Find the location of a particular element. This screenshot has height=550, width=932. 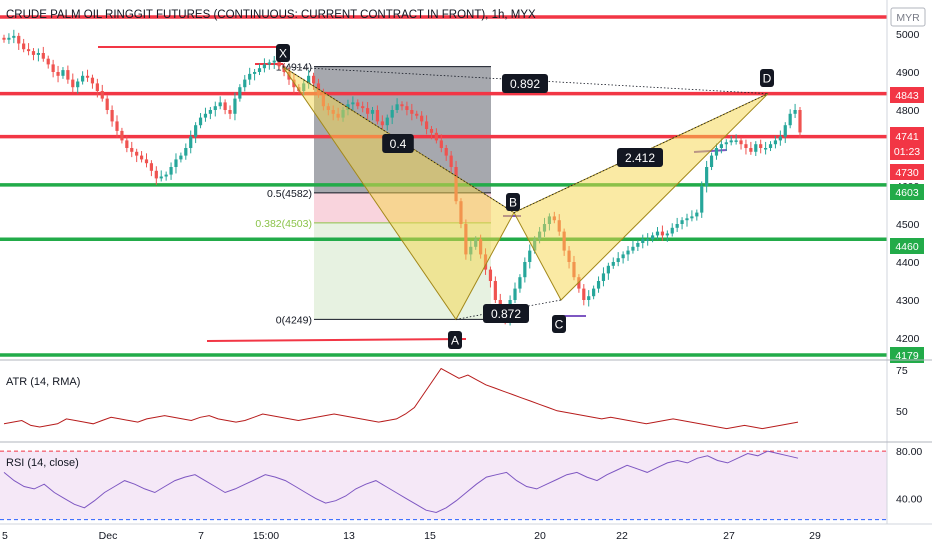

bar-countdown-label: 01:23 is located at coordinates (907, 152).